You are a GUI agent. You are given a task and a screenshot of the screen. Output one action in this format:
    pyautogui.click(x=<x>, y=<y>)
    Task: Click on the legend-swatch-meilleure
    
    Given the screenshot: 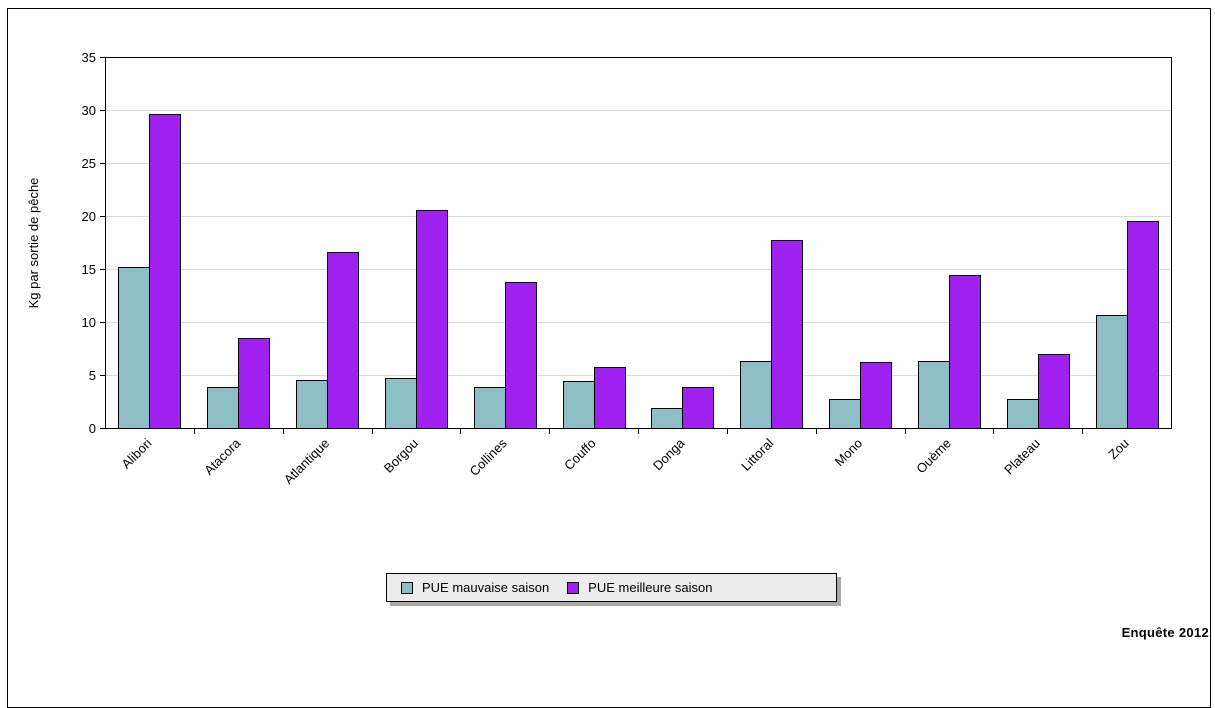 What is the action you would take?
    pyautogui.click(x=573, y=587)
    